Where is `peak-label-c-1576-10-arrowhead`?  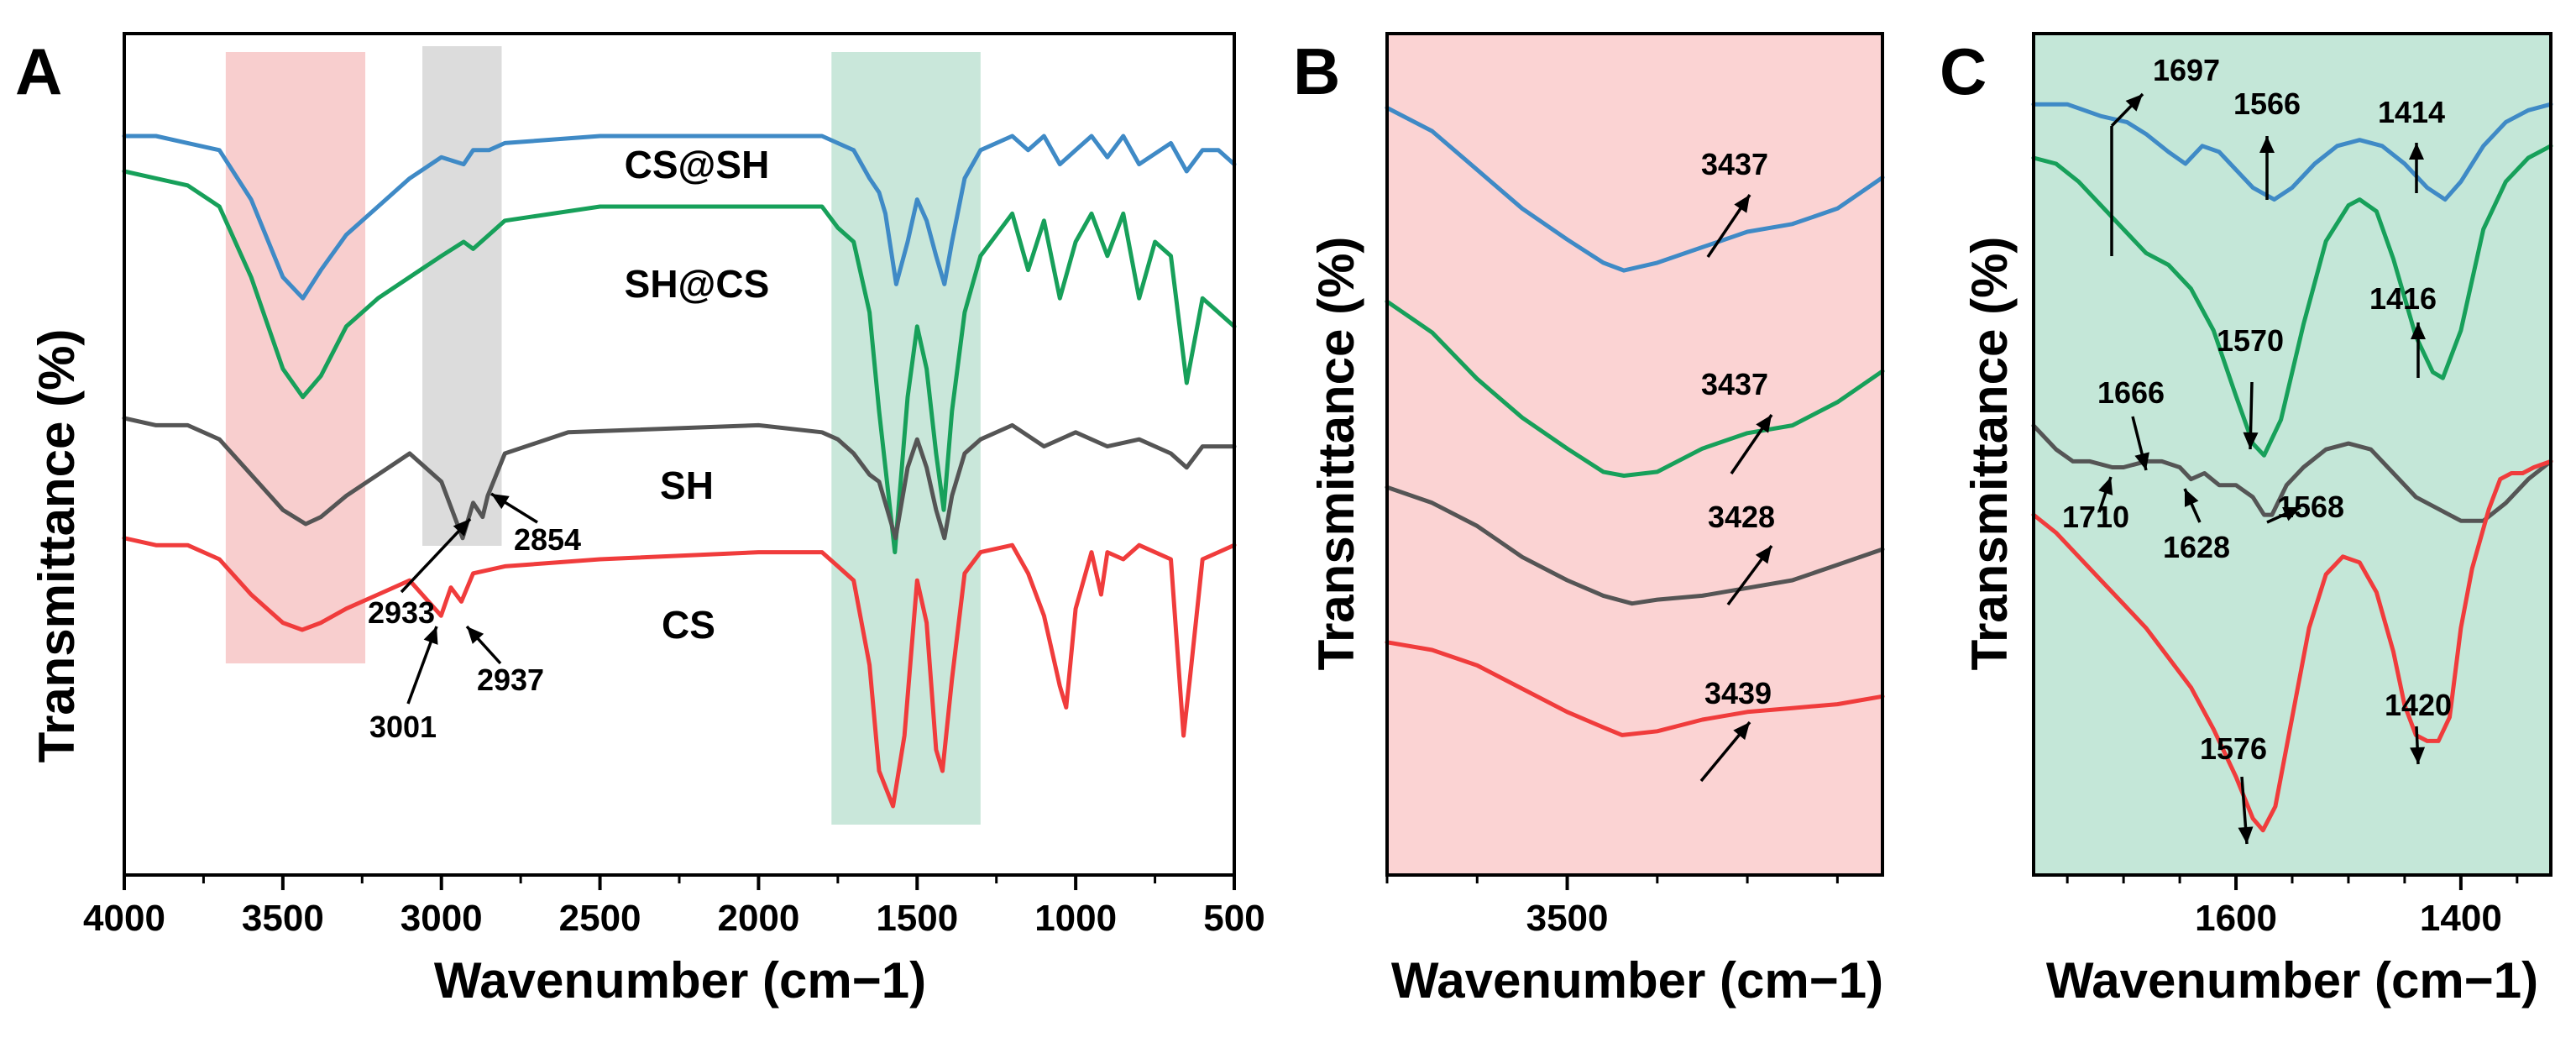
peak-label-c-1576-10-arrowhead is located at coordinates (2246, 835).